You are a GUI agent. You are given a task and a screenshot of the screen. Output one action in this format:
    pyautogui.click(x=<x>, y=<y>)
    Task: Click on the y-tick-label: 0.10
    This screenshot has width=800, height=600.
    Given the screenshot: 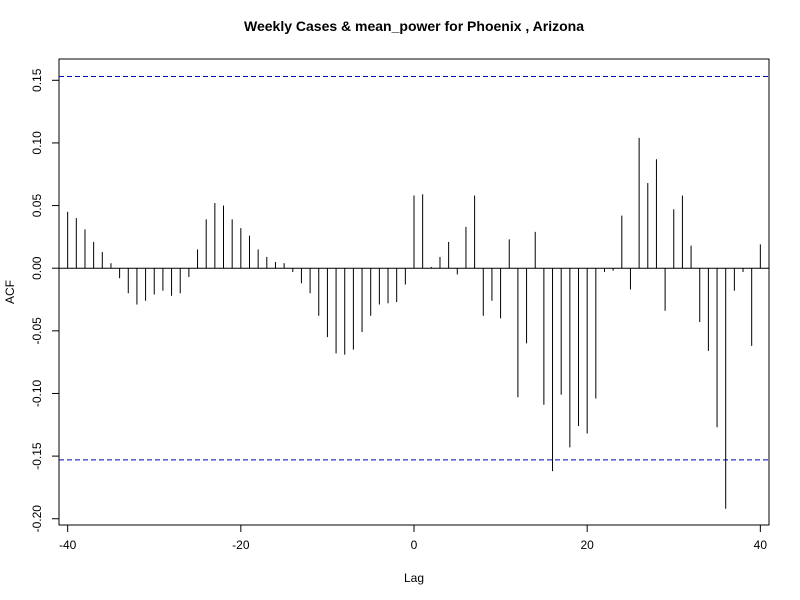 What is the action you would take?
    pyautogui.click(x=37, y=143)
    